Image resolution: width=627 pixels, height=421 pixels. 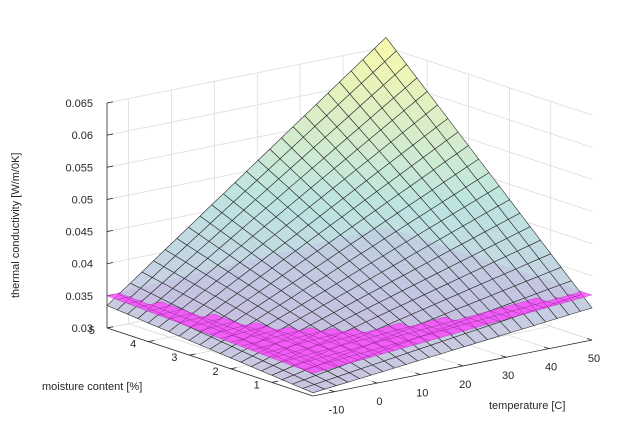 I want to click on x-tick-label: 20, so click(x=465, y=385).